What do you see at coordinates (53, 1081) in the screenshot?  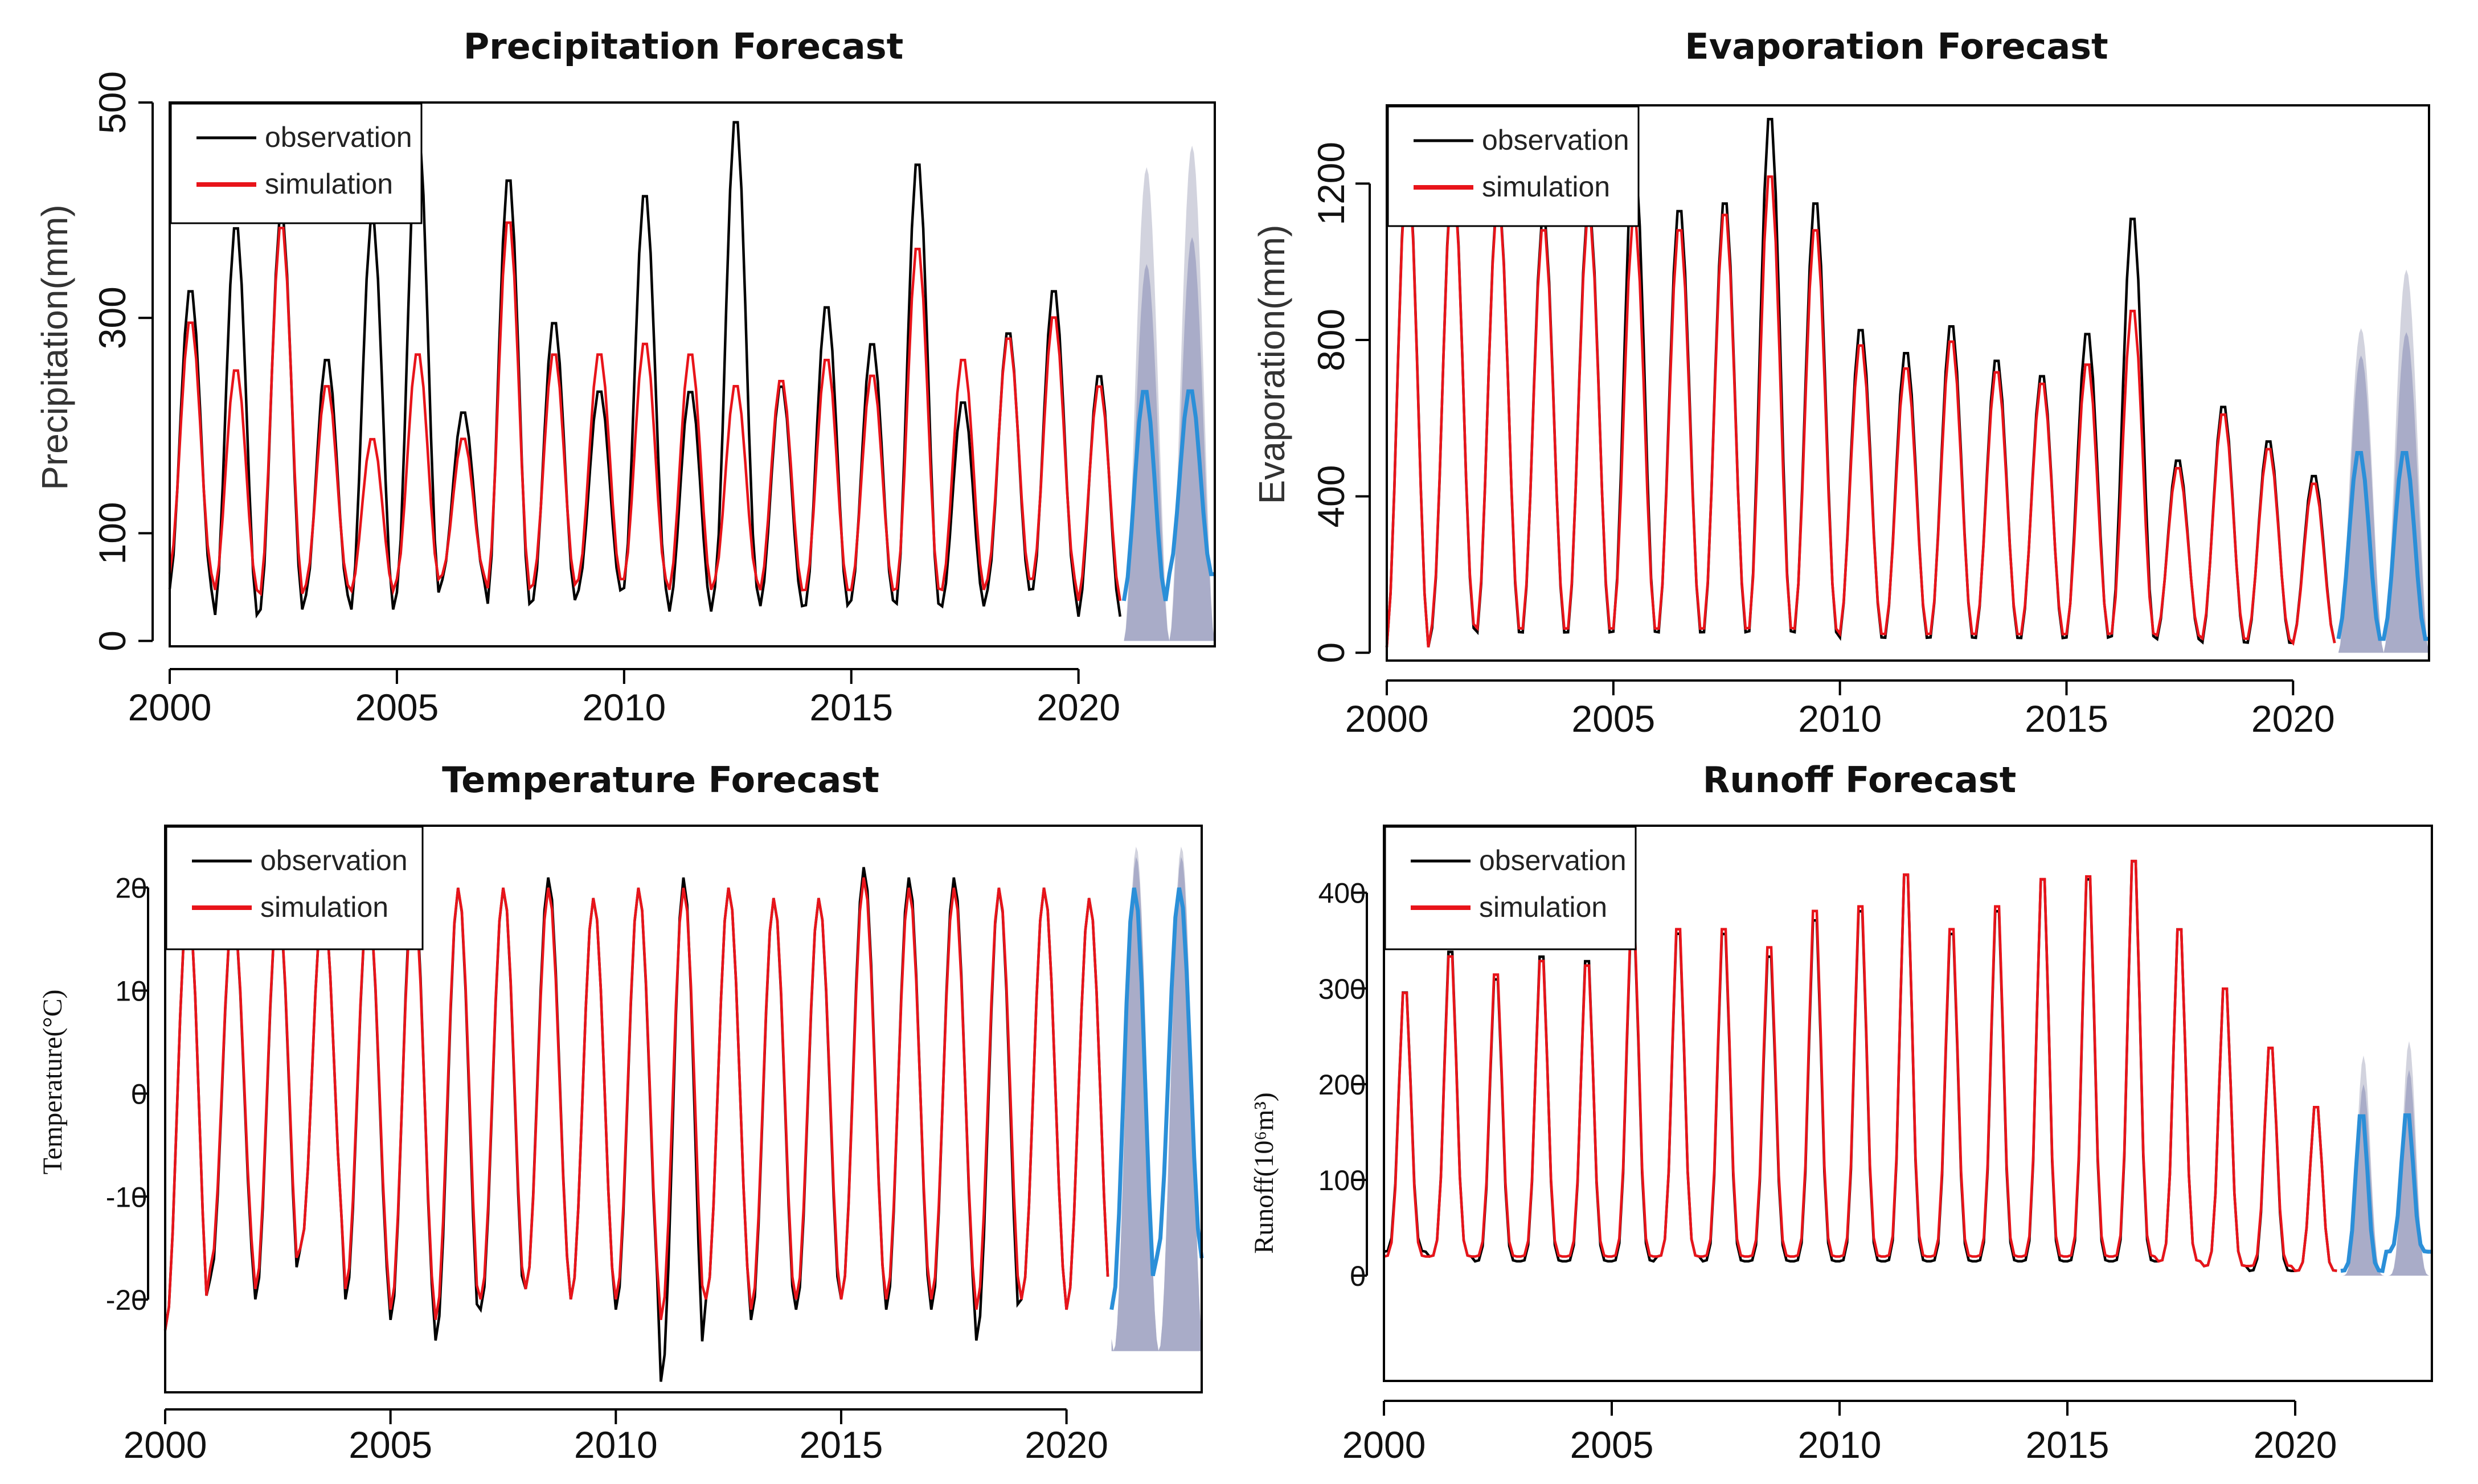 I see `y-axis-label-temperature: Temperature(°C)` at bounding box center [53, 1081].